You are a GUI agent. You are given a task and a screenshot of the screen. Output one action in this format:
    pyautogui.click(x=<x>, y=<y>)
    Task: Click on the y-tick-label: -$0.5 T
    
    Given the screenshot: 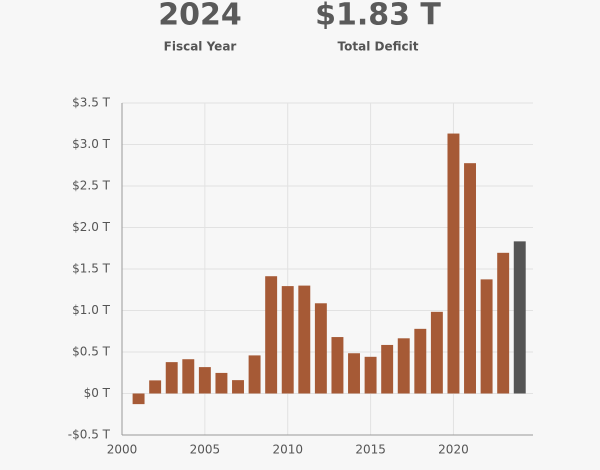 What is the action you would take?
    pyautogui.click(x=89, y=435)
    